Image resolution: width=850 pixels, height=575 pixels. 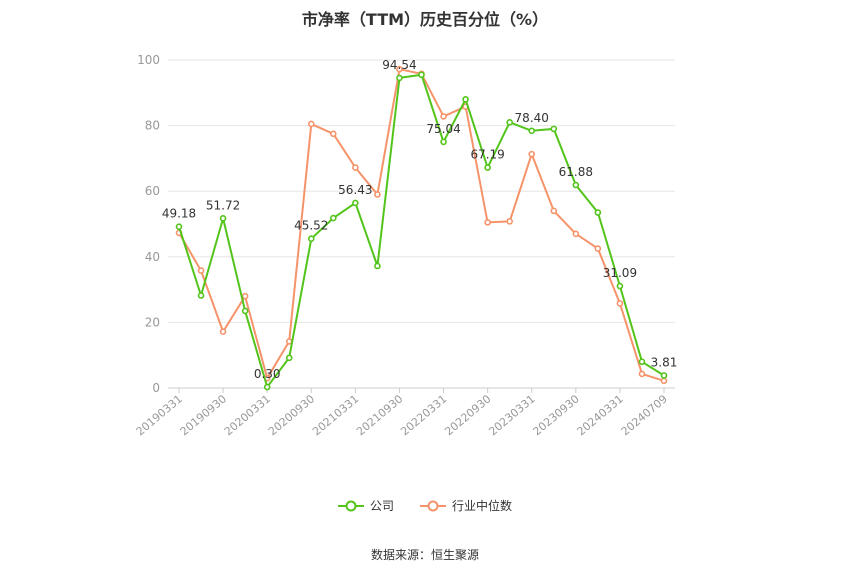 I want to click on x-tick-label: 20230331, so click(x=511, y=415).